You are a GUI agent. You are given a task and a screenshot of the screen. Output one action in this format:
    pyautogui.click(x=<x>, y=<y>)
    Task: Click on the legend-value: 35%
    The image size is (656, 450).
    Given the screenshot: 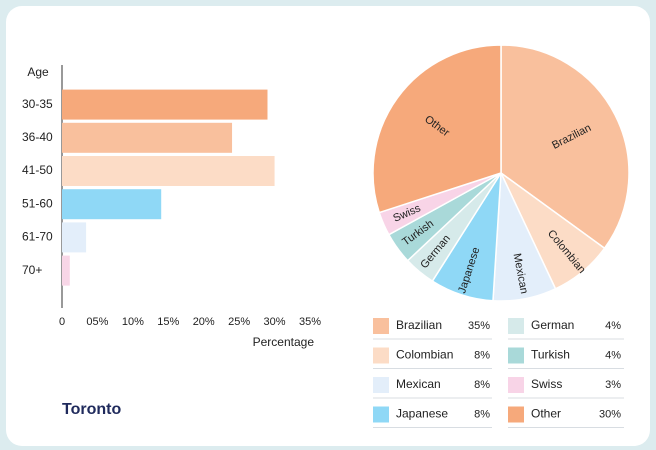 What is the action you would take?
    pyautogui.click(x=479, y=326)
    